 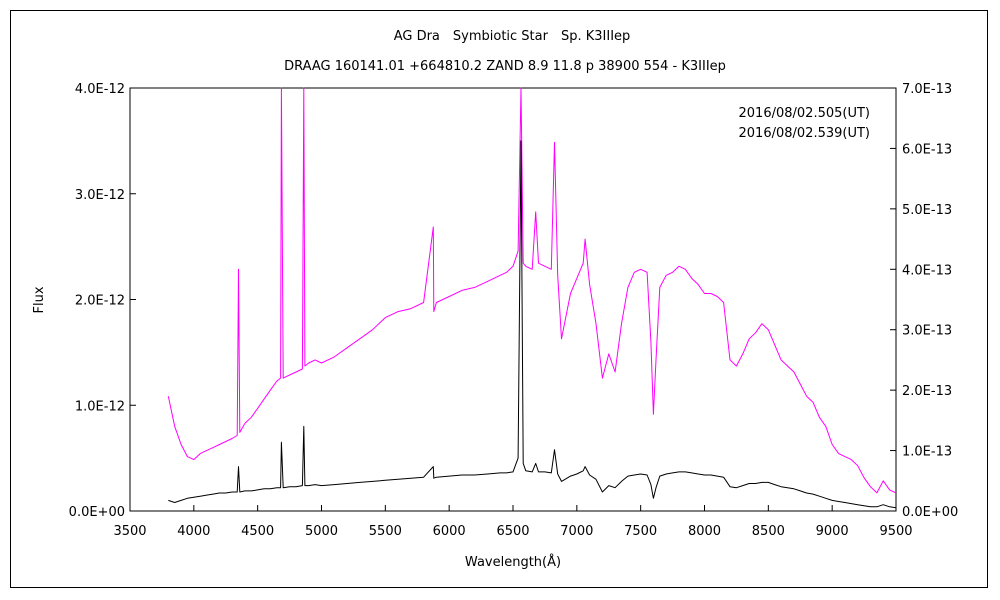 I want to click on x-tick-label: 7000, so click(x=576, y=531).